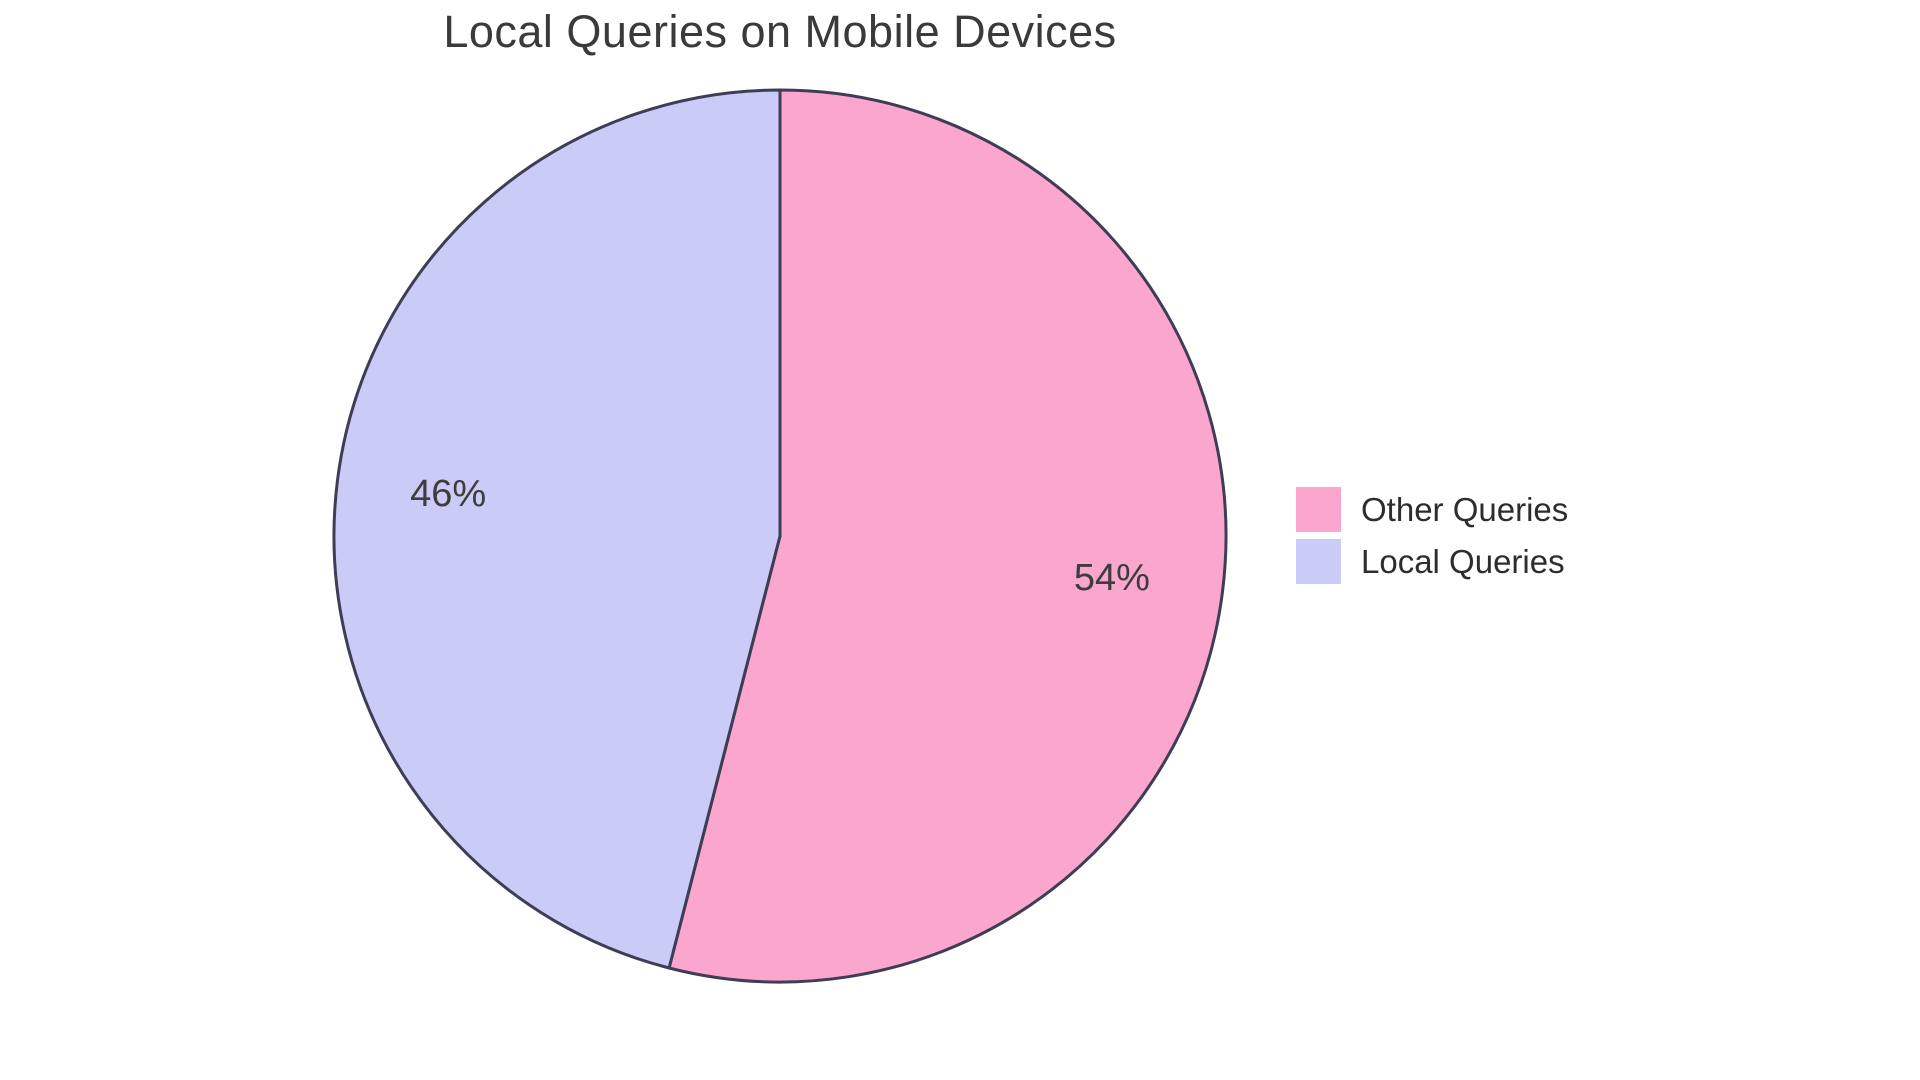  What do you see at coordinates (1318, 509) in the screenshot?
I see `legend-swatch-other-queries` at bounding box center [1318, 509].